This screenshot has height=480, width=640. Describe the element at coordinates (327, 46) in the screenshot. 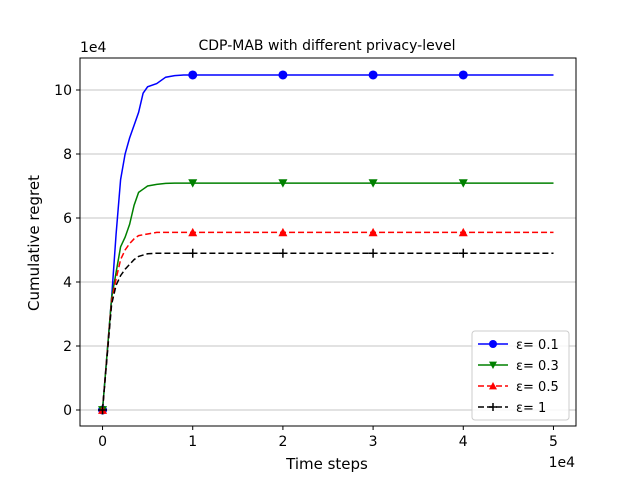

I see `chart-title: CDP-MAB with different privacy-level` at that location.